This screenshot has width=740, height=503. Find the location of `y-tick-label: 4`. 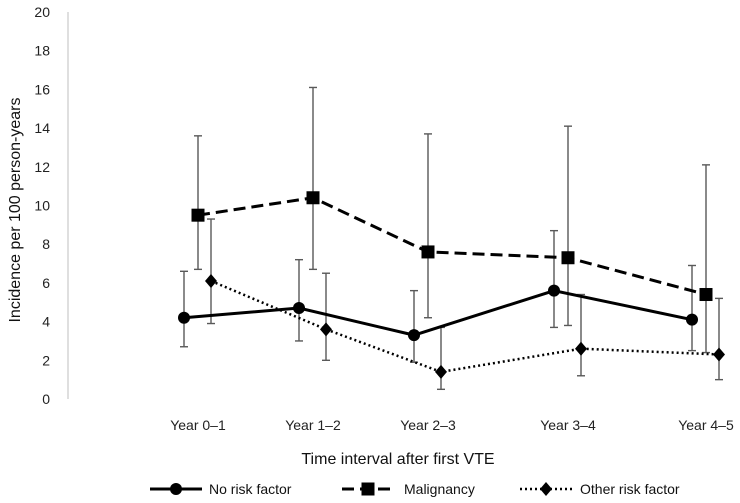

y-tick-label: 4 is located at coordinates (46, 322).